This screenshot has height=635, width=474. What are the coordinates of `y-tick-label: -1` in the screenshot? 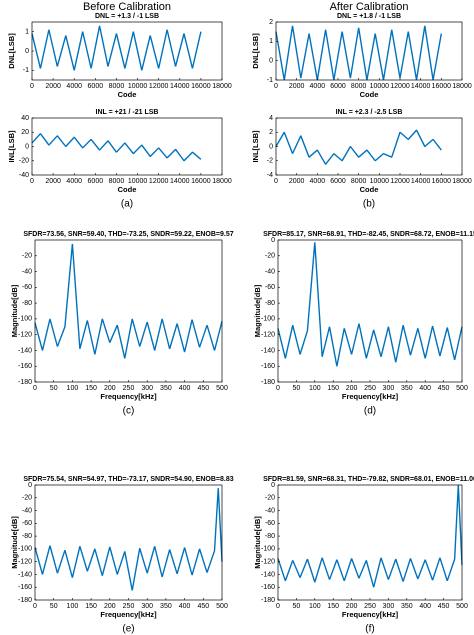 It's located at (26, 70).